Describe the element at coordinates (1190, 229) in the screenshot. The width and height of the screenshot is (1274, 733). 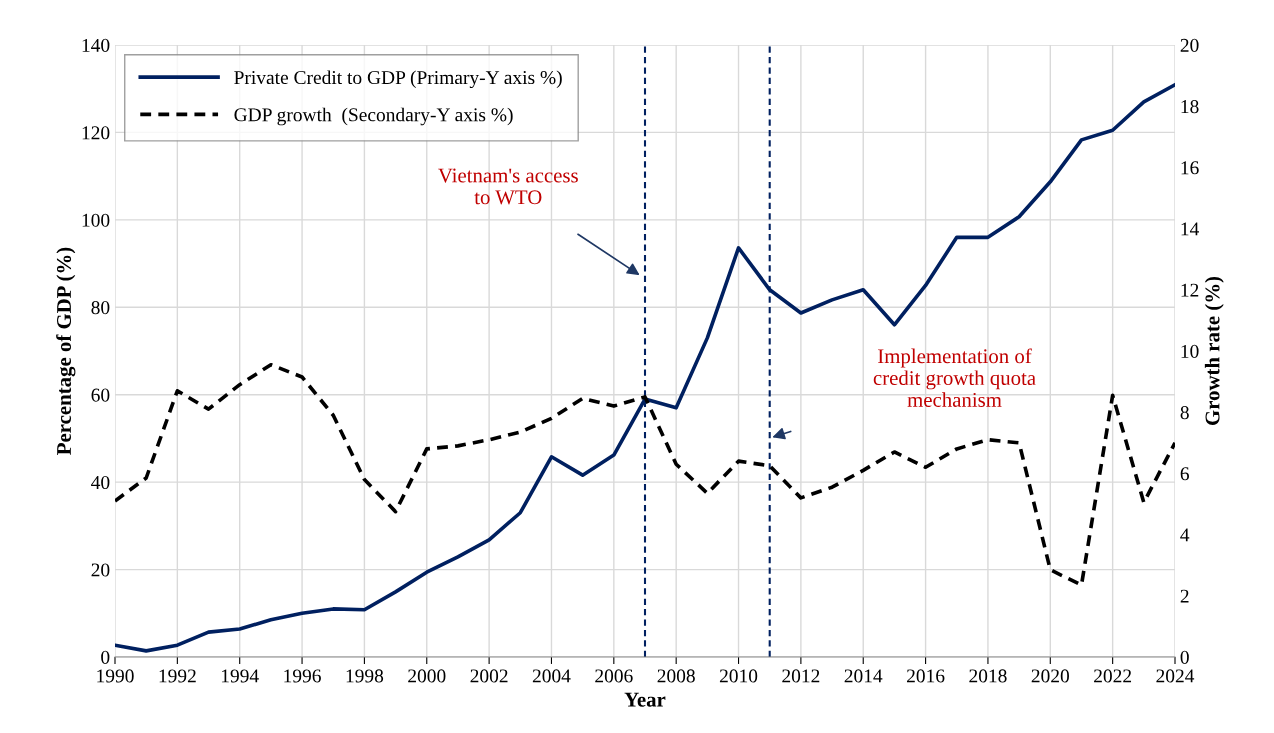
I see `y2-tick-label: 14` at that location.